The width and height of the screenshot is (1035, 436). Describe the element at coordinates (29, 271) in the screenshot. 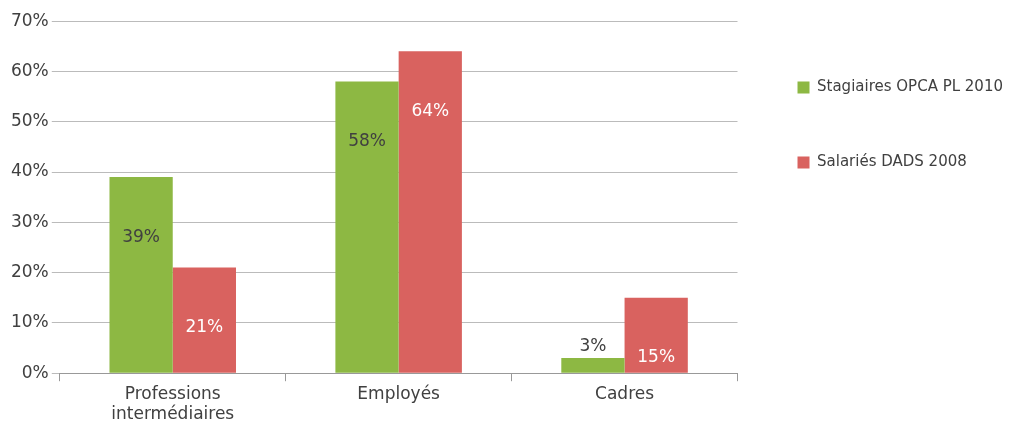

I see `y-tick-label: 20%` at that location.